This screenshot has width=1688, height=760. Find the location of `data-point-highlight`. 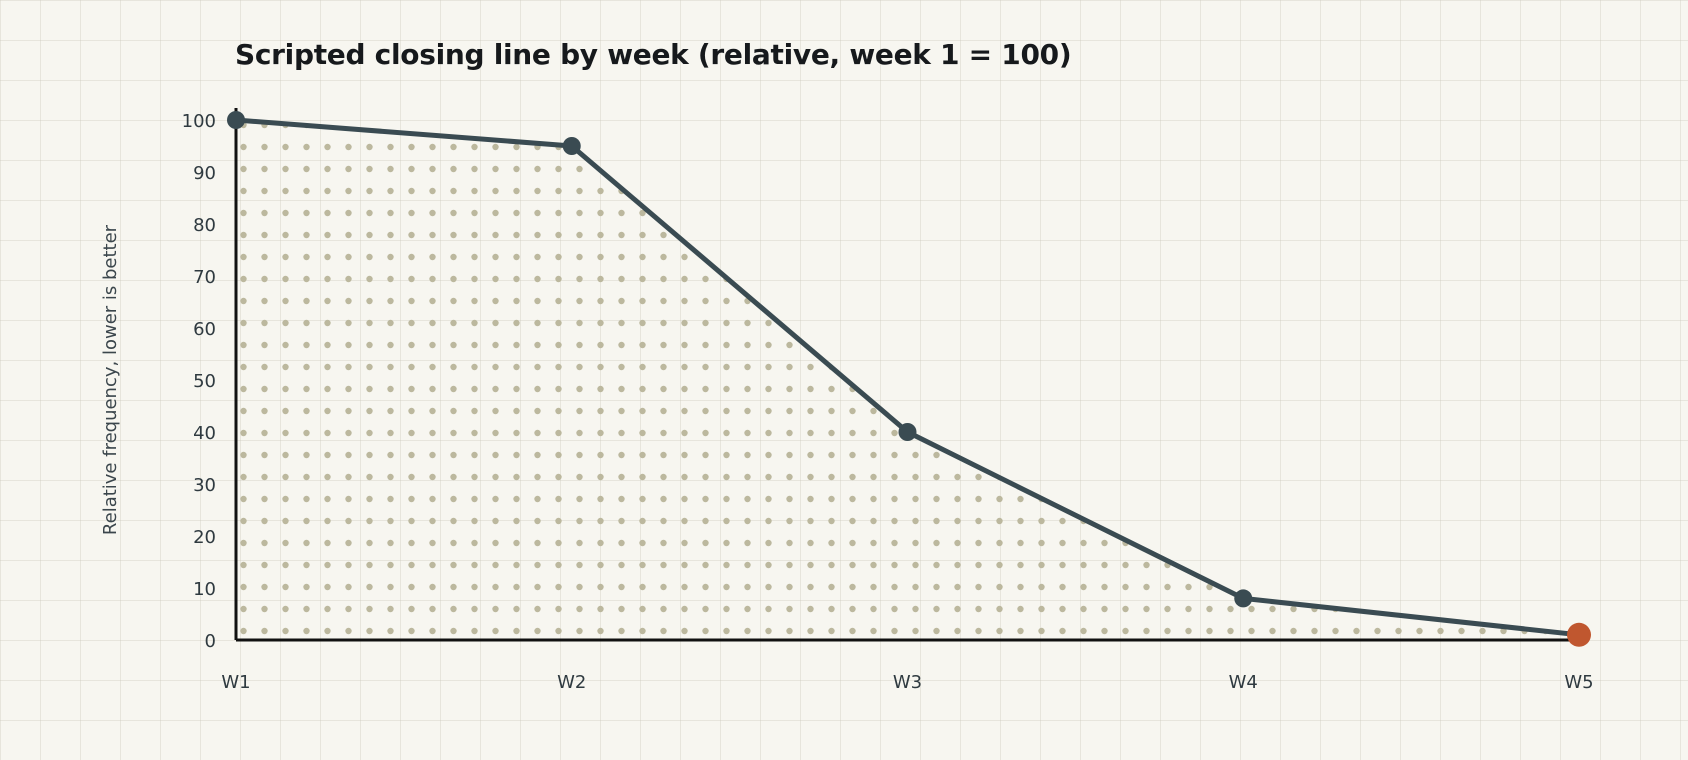

data-point-highlight is located at coordinates (1579, 634).